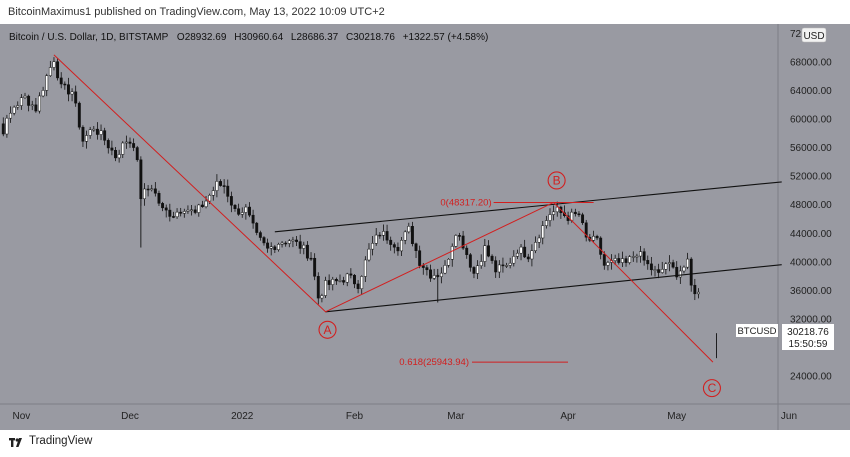  I want to click on channel-upper-line, so click(528, 207).